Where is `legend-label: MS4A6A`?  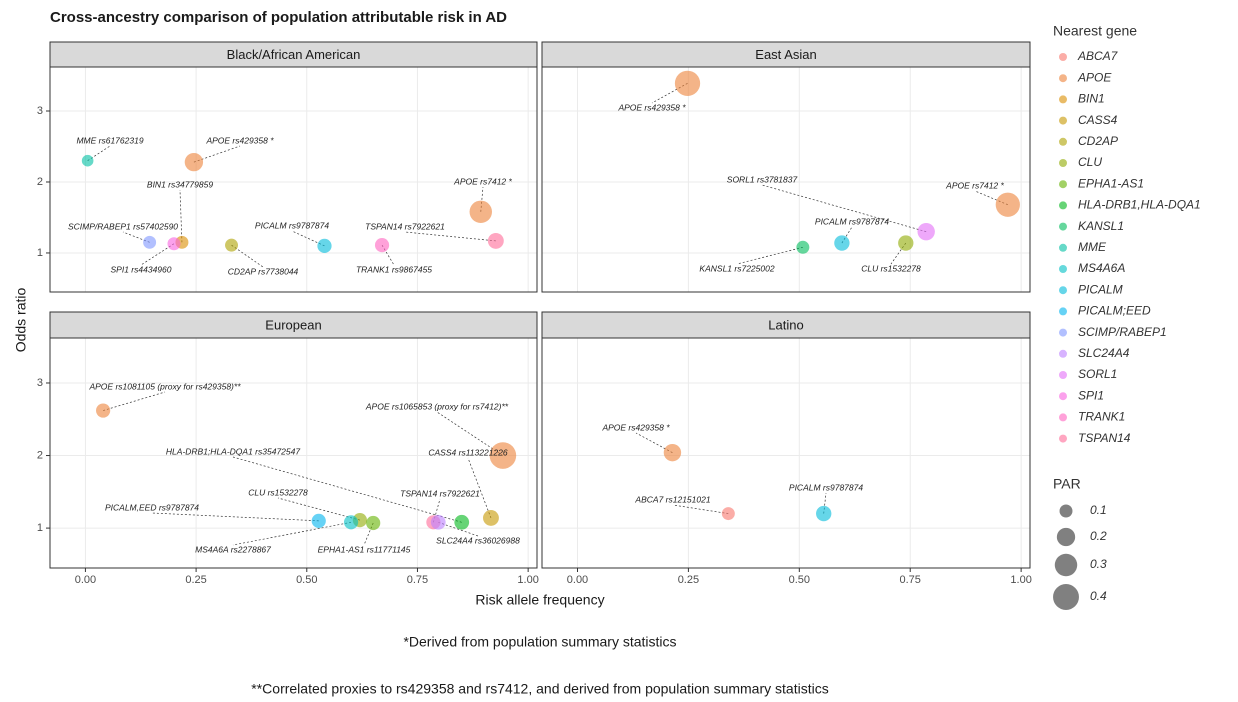 legend-label: MS4A6A is located at coordinates (1101, 268).